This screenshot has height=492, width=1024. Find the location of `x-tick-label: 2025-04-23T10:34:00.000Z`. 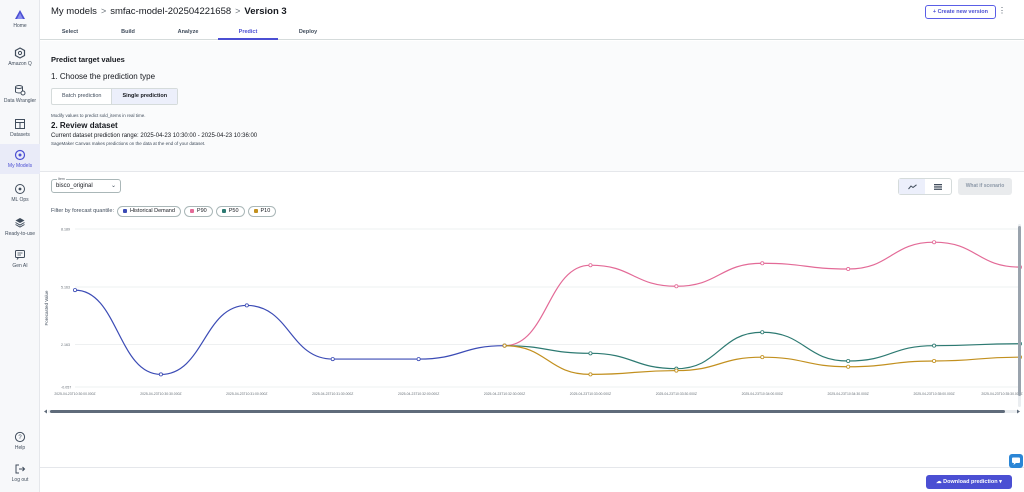

x-tick-label: 2025-04-23T10:34:00.000Z is located at coordinates (762, 394).